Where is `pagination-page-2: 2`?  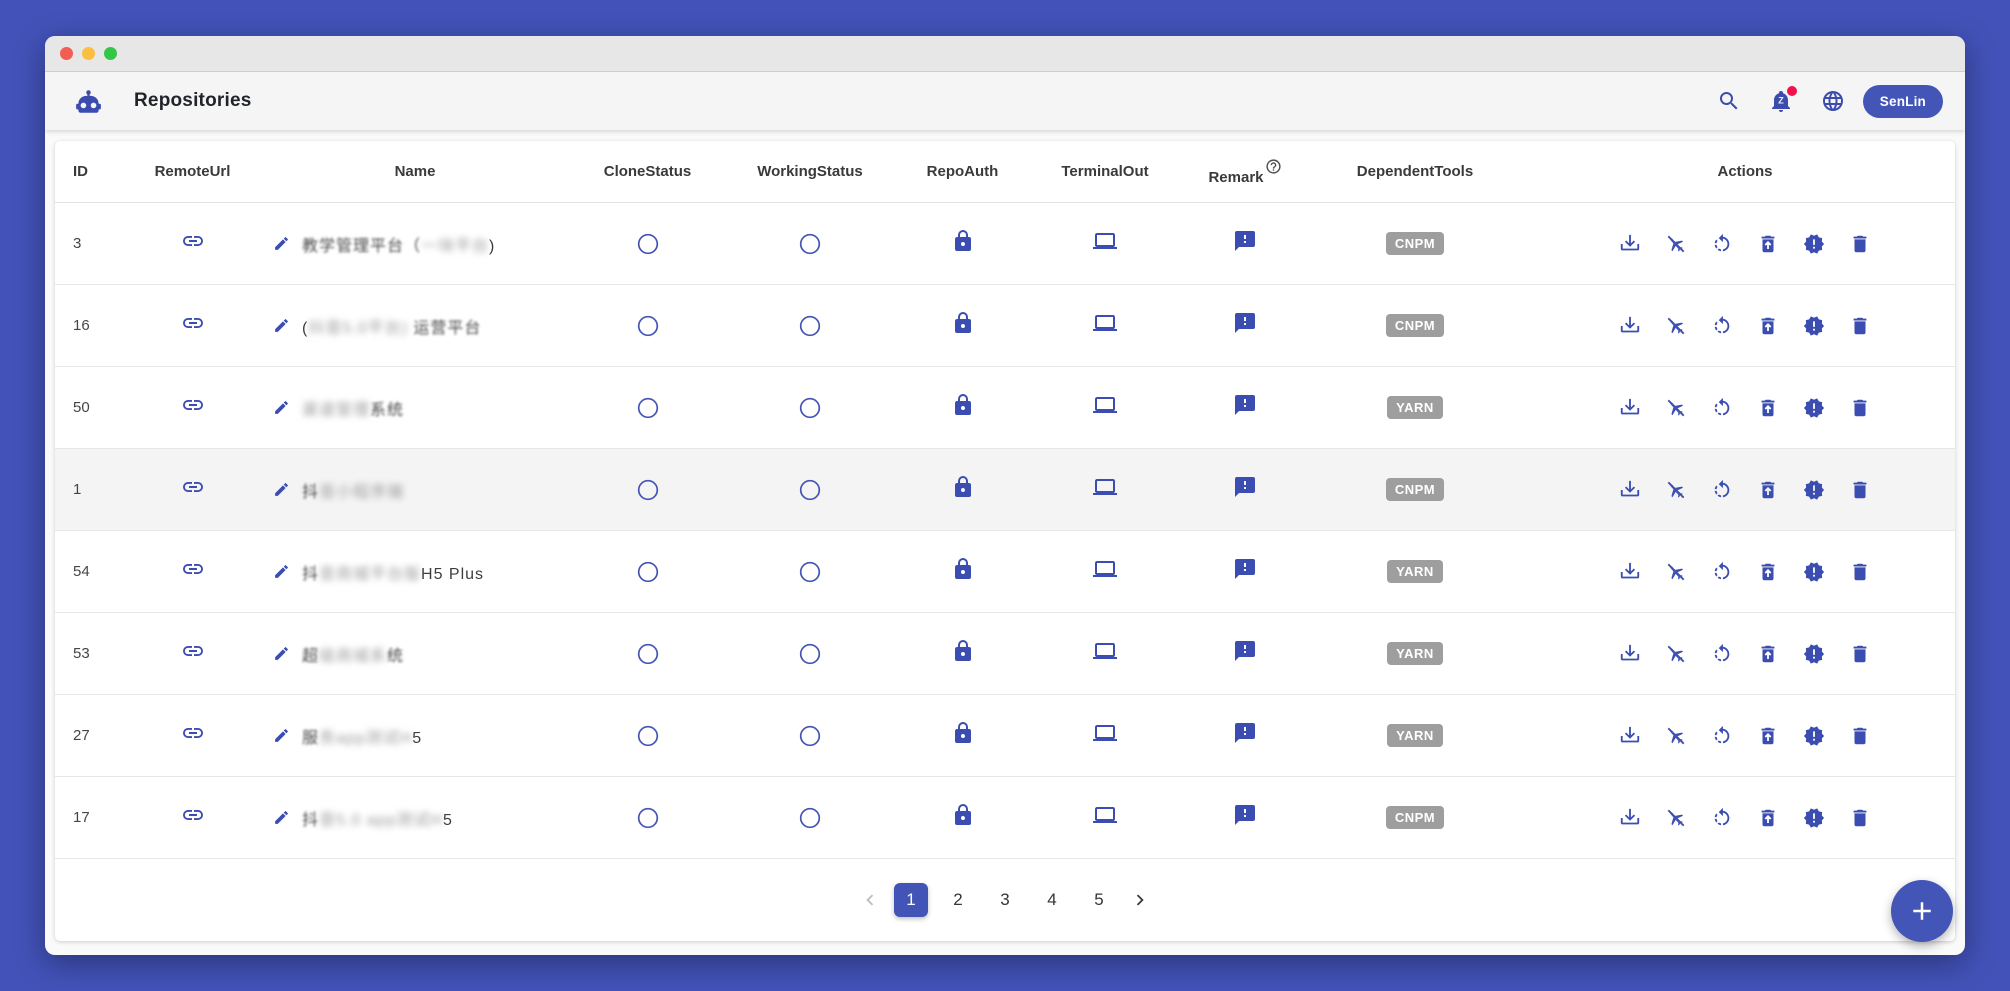 pagination-page-2: 2 is located at coordinates (958, 900).